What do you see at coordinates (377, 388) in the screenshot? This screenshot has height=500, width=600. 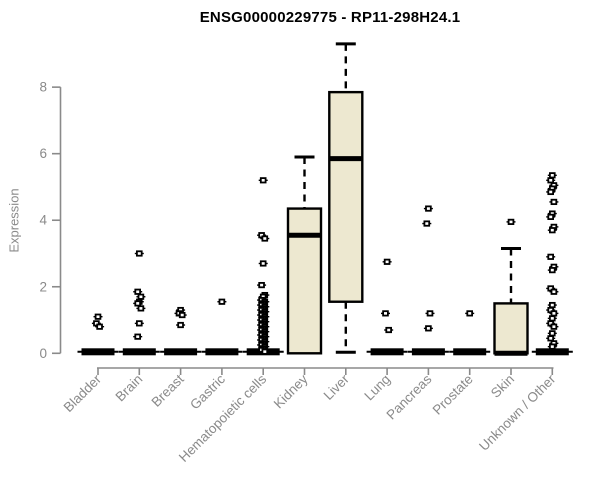 I see `x-category-label: Lung` at bounding box center [377, 388].